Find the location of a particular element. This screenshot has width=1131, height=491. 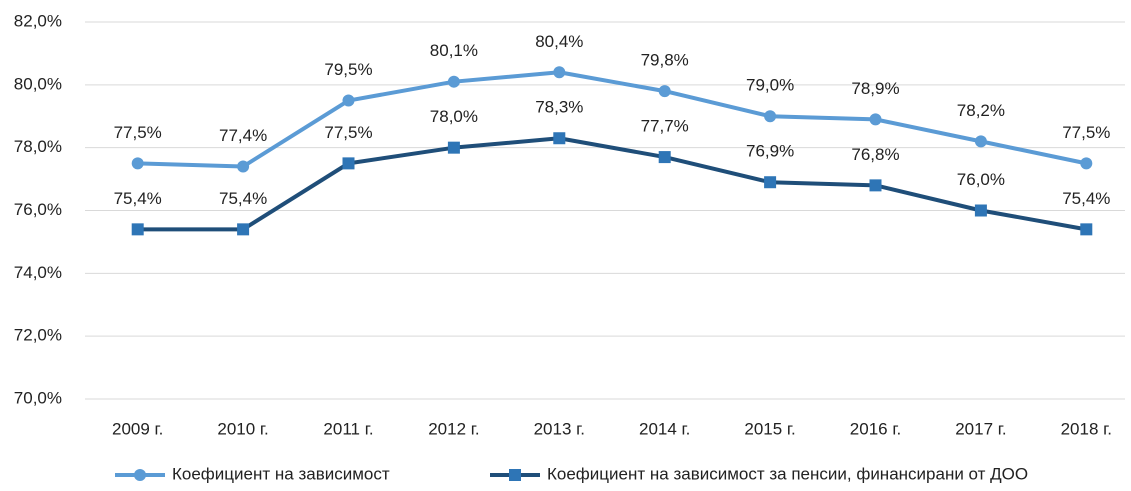

x-tick-label: 2016 г. is located at coordinates (875, 428).